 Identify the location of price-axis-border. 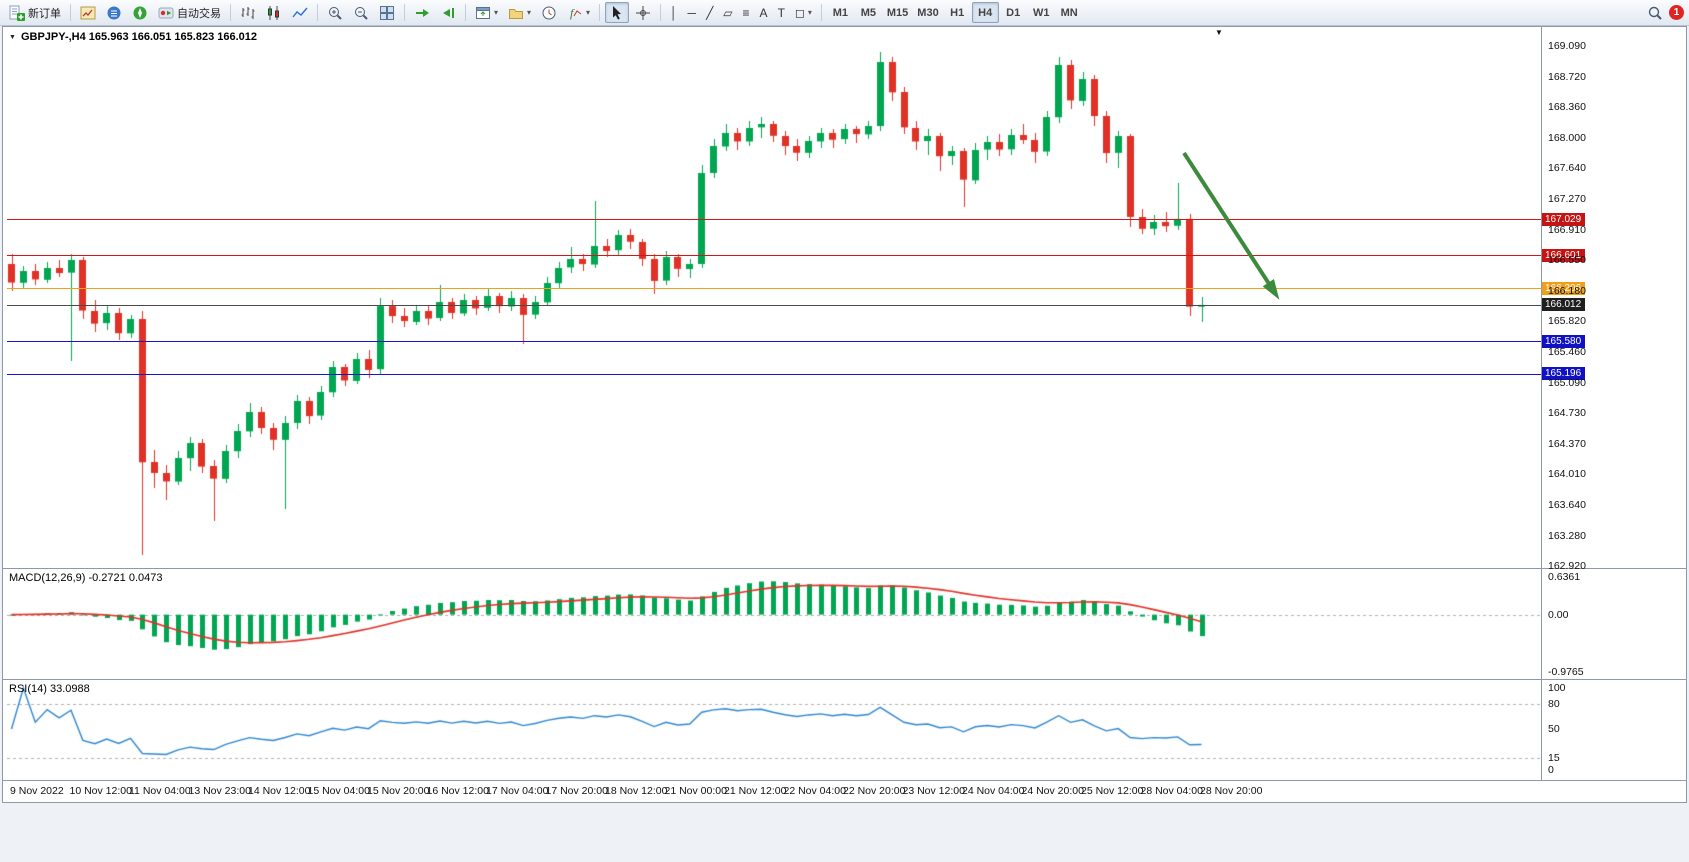
(1541, 404).